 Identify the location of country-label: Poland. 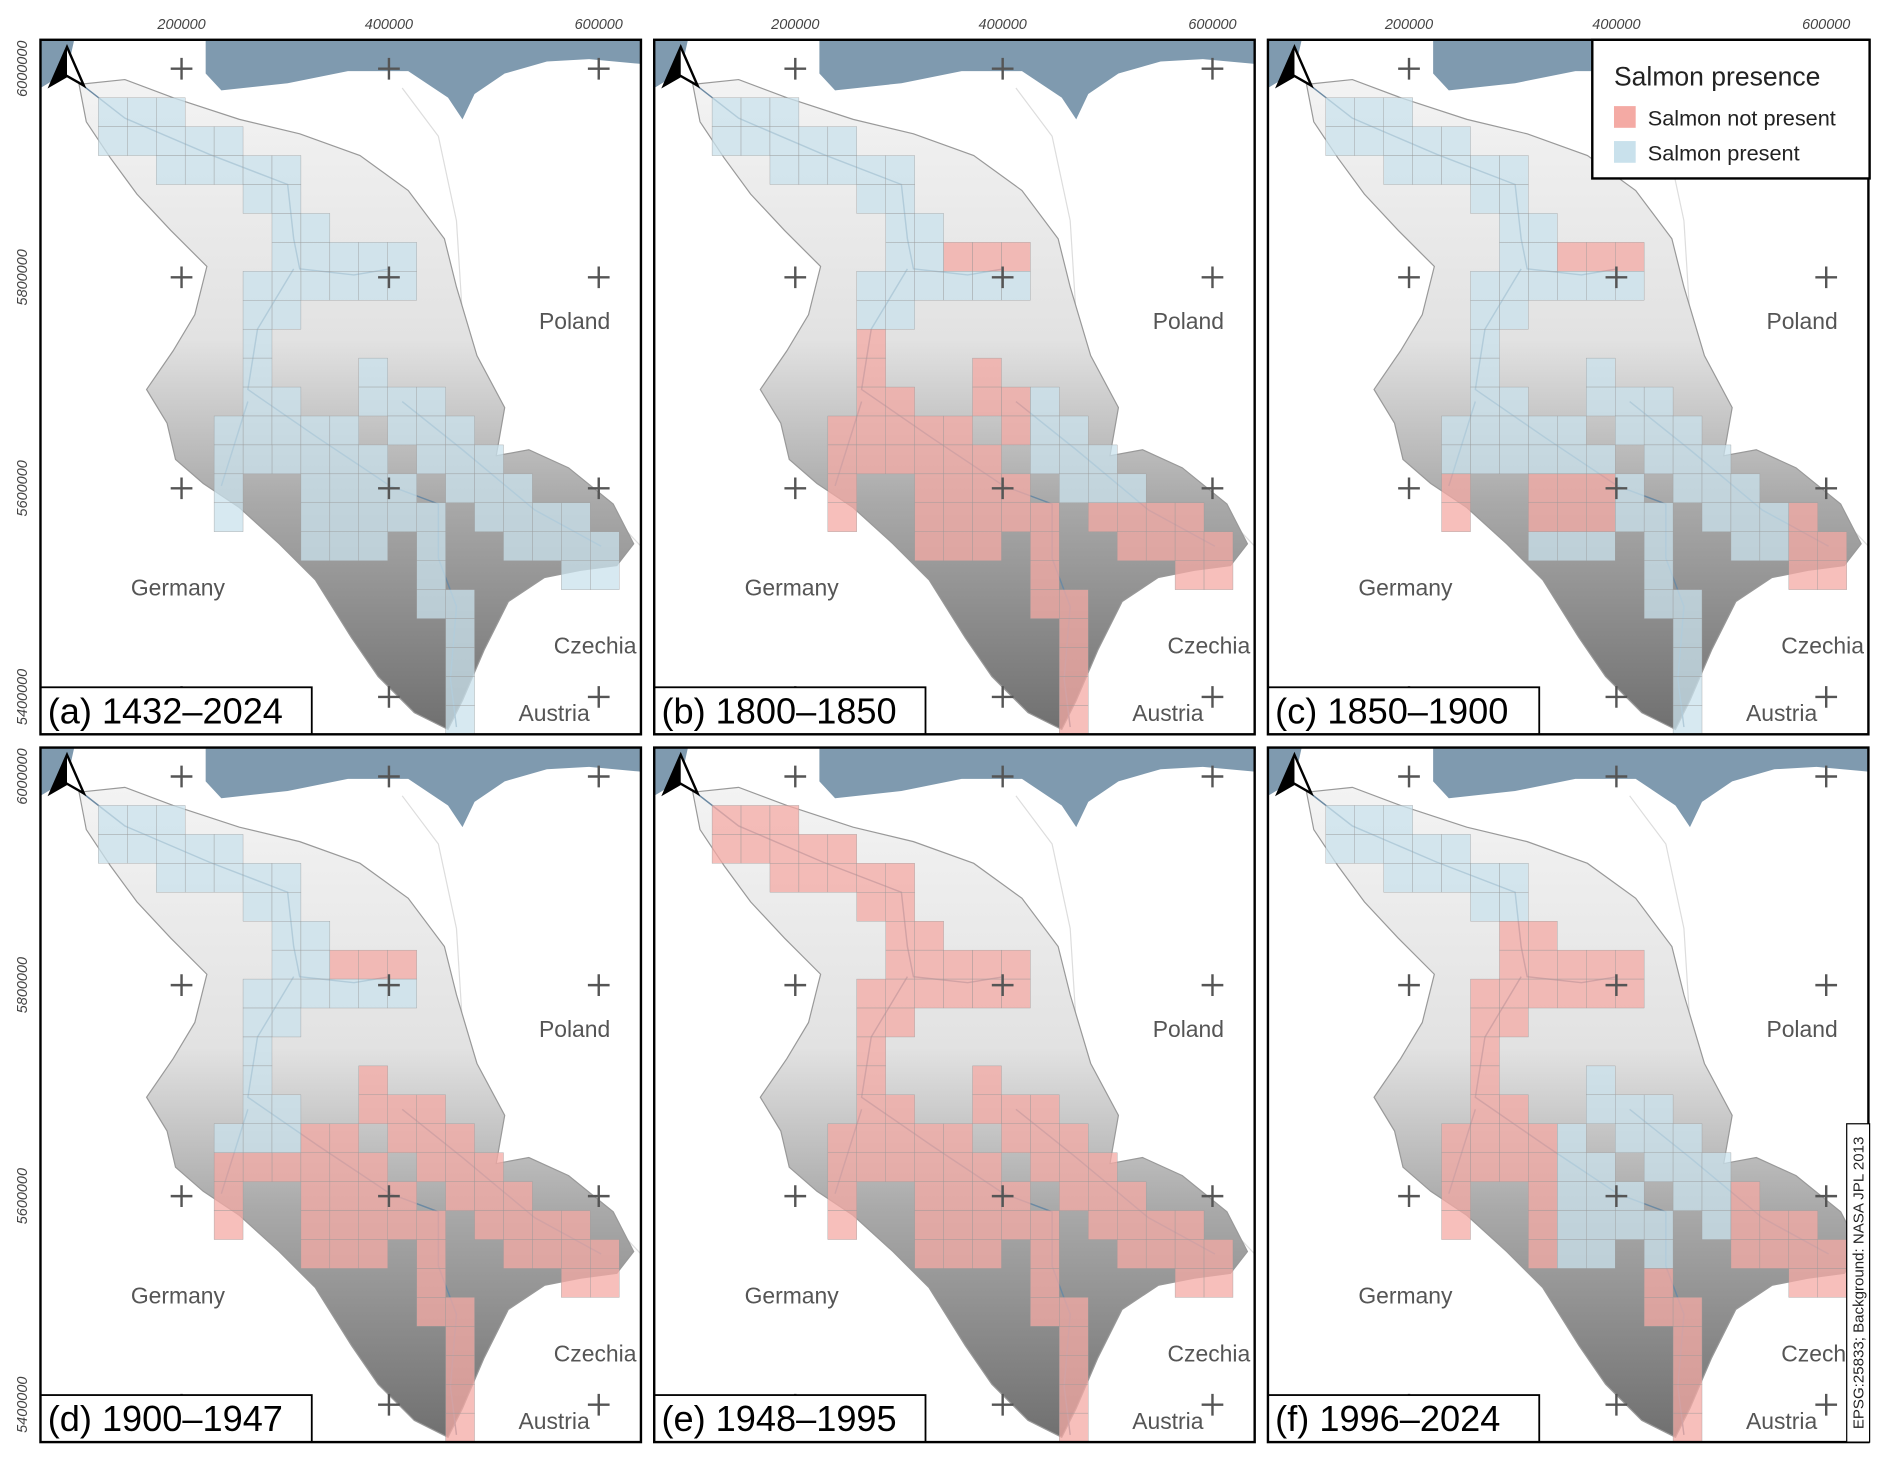
(574, 1029).